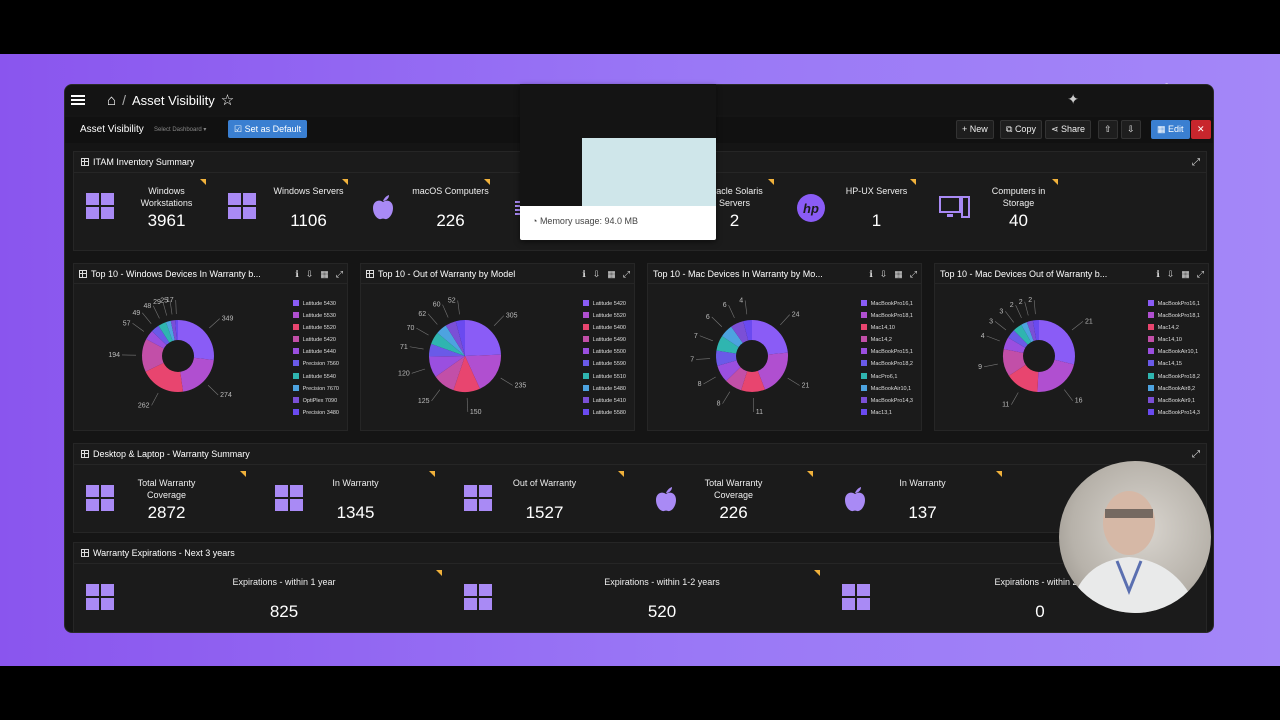  Describe the element at coordinates (268, 129) in the screenshot. I see `set-default-button: ☑ Set as Default` at that location.